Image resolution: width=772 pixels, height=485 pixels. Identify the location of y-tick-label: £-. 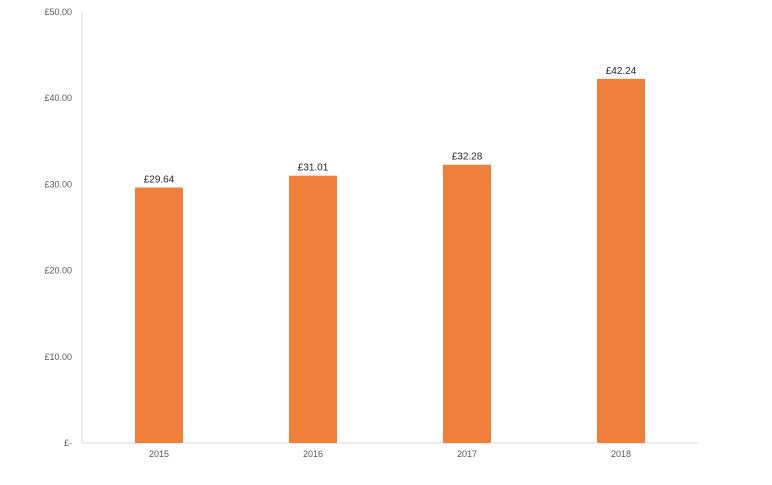
(68, 443).